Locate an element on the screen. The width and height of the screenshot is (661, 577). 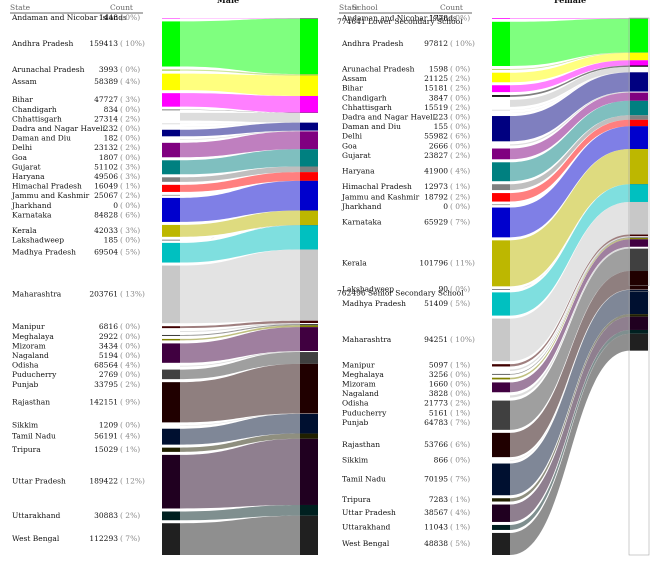
count-label: 18792 is located at coordinates (436, 196).